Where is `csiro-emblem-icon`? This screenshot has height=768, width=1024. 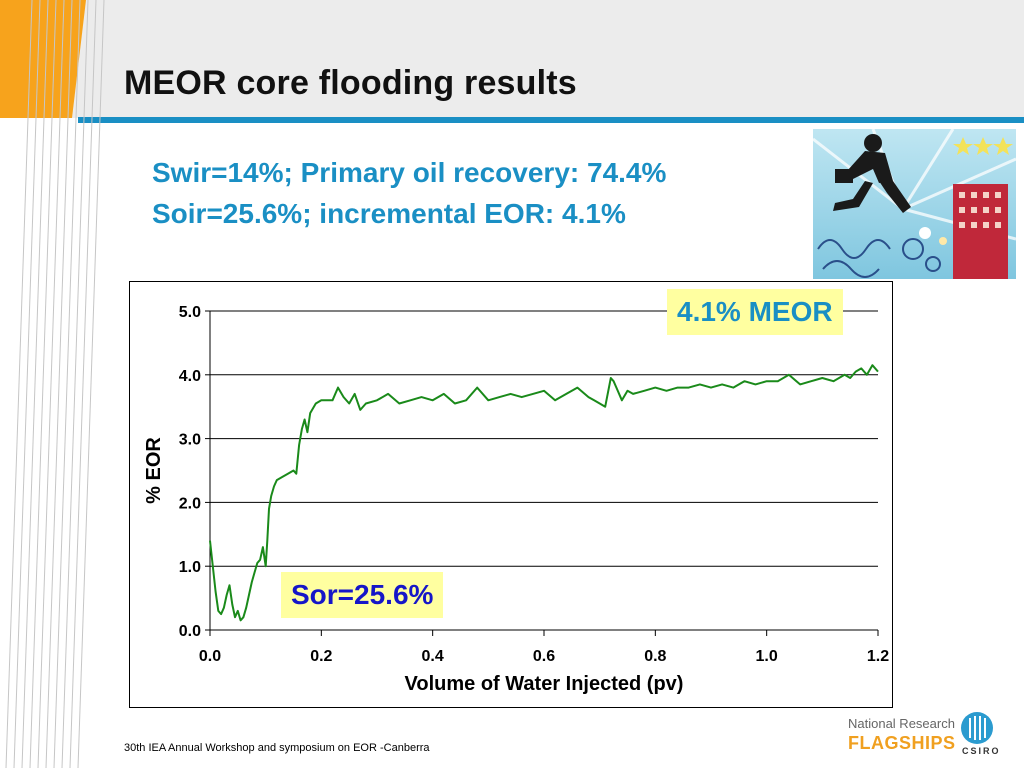 csiro-emblem-icon is located at coordinates (977, 728).